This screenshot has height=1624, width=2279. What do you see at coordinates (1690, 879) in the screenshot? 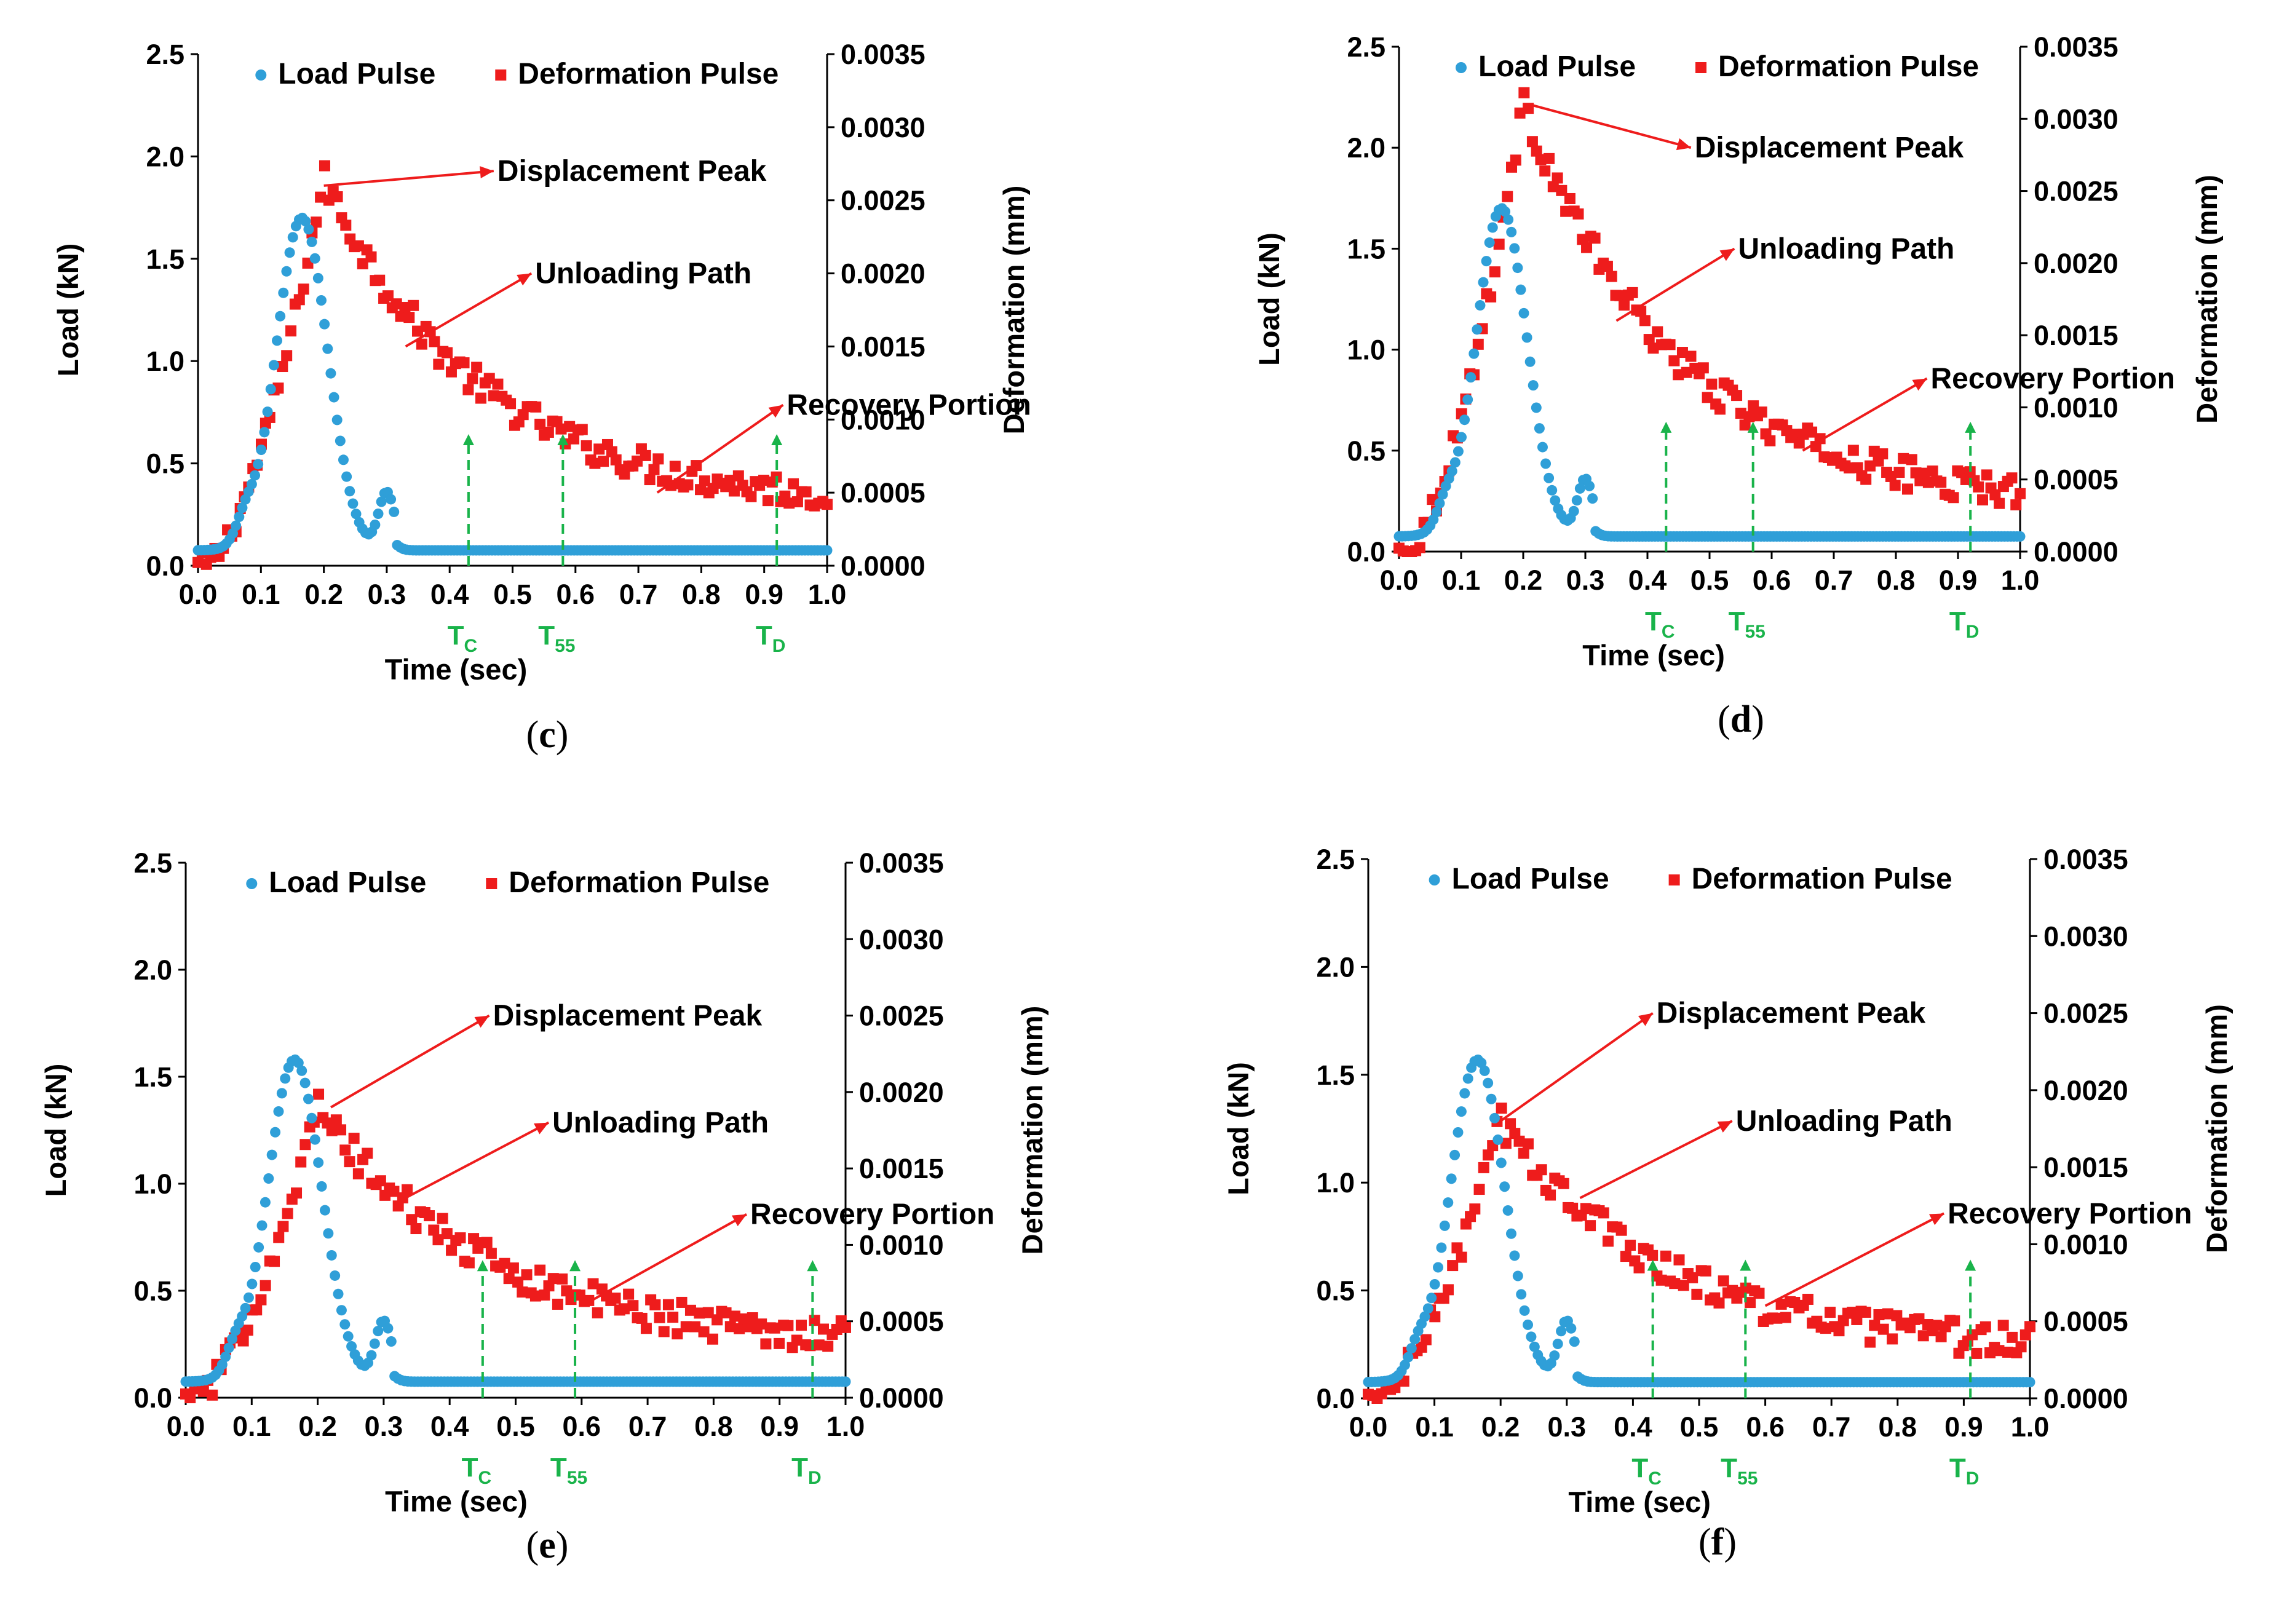
I see `legend: Load Pulse Deformation Pulse` at bounding box center [1690, 879].